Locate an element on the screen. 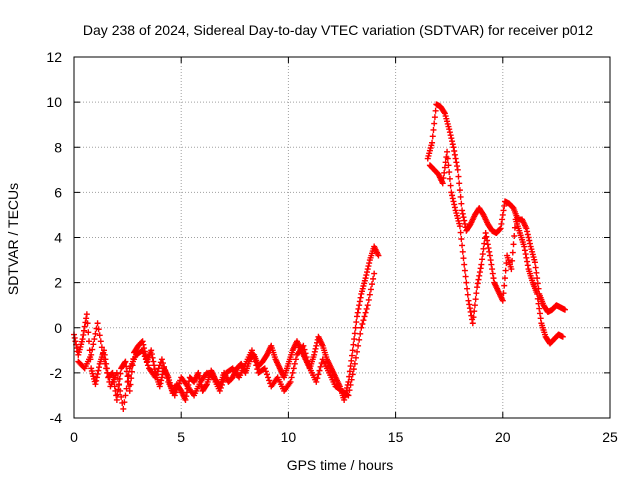 The width and height of the screenshot is (640, 480). x-axis-label: GPS time / hours is located at coordinates (340, 465).